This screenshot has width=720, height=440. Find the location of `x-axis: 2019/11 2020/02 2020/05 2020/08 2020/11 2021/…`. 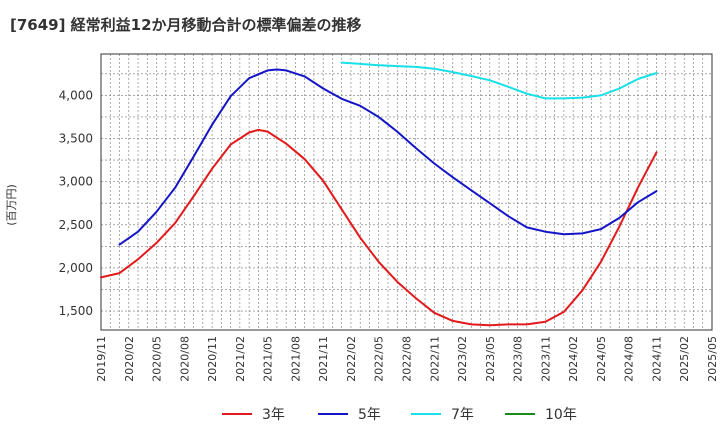

x-axis: 2019/11 2020/02 2020/05 2020/08 2020/11 2021/… is located at coordinates (407, 359).